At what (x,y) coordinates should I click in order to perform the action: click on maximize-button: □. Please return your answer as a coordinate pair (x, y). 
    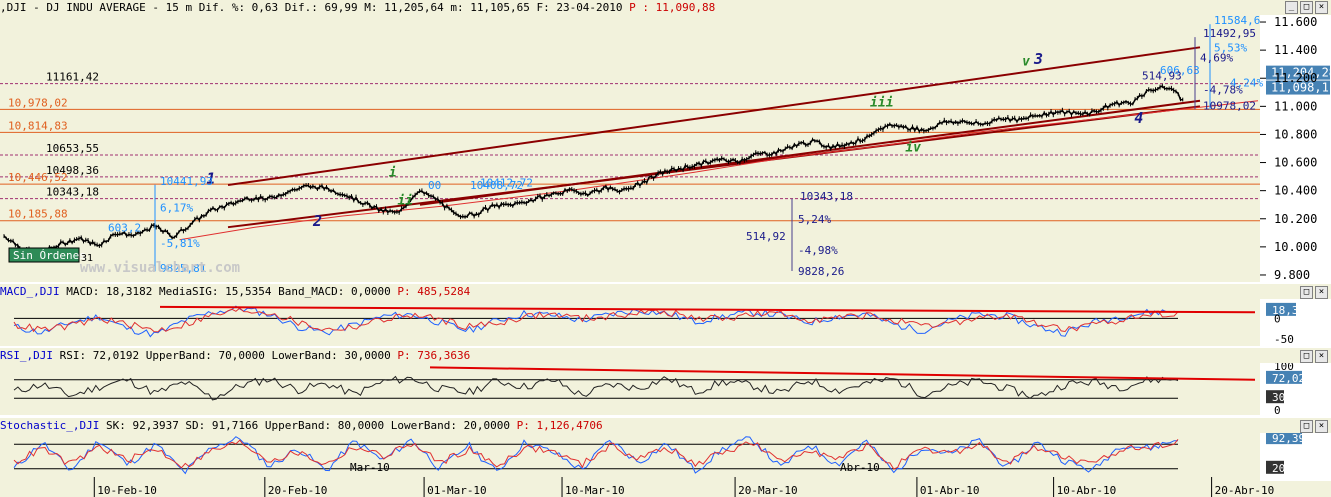
    Looking at the image, I should click on (1306, 7).